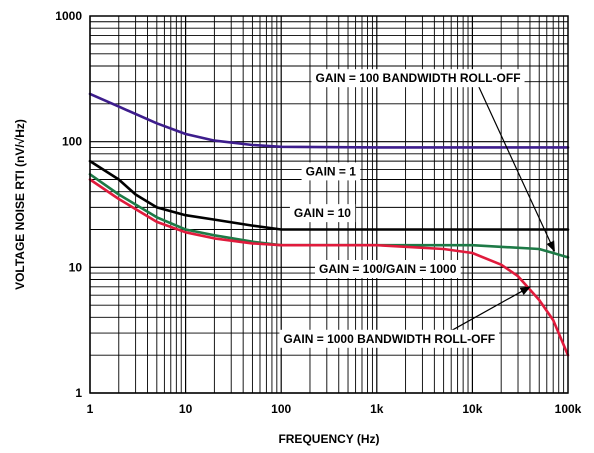 The width and height of the screenshot is (594, 453). What do you see at coordinates (90, 409) in the screenshot?
I see `x-tick-label: 1` at bounding box center [90, 409].